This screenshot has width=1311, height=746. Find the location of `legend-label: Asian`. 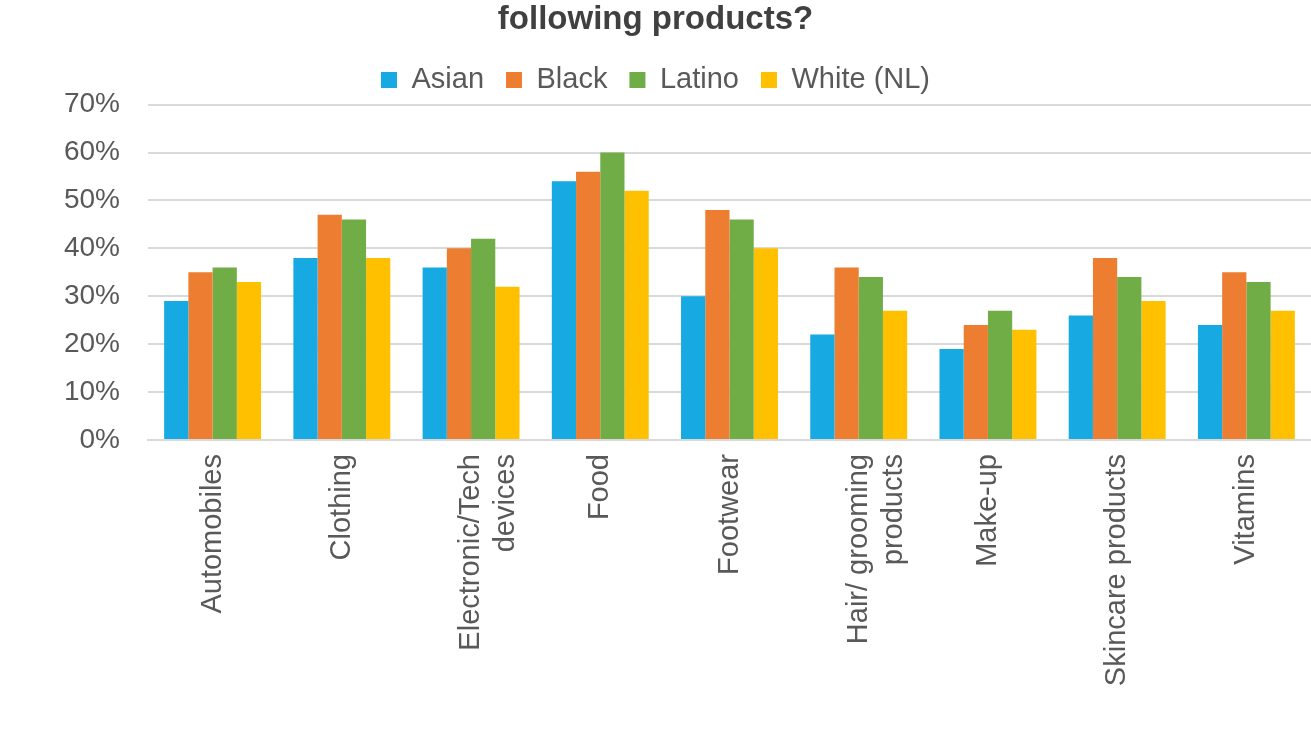

legend-label: Asian is located at coordinates (448, 78).